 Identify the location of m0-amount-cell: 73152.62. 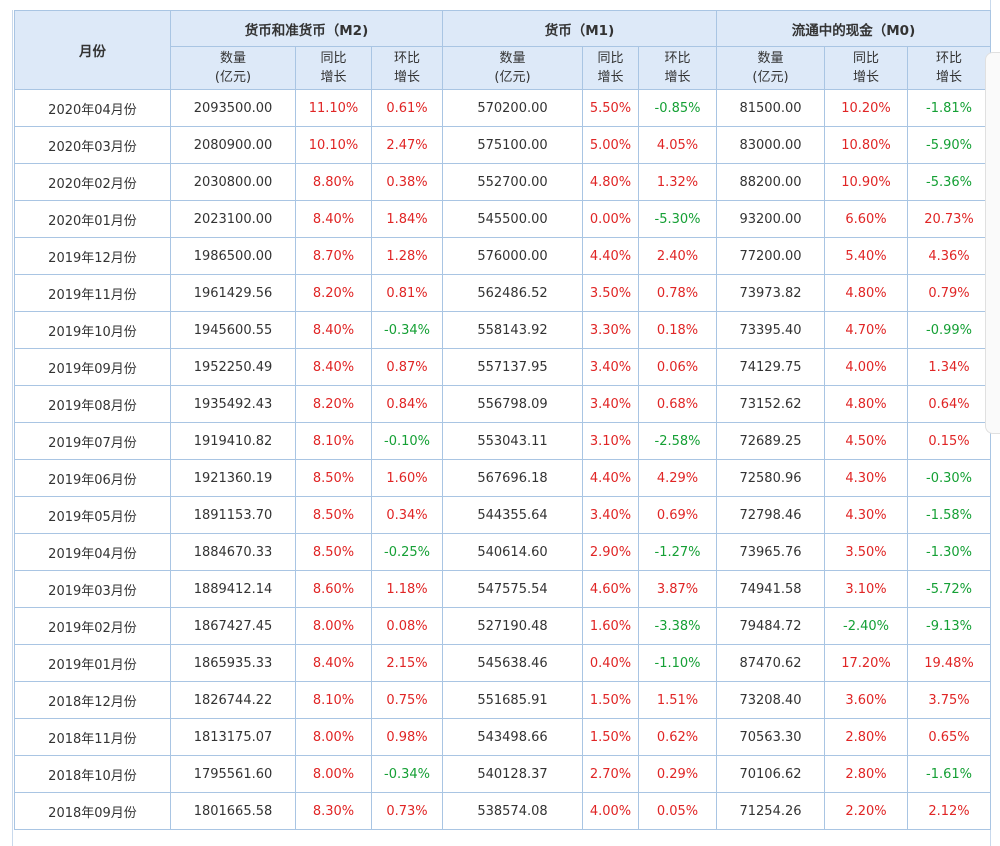
(770, 404).